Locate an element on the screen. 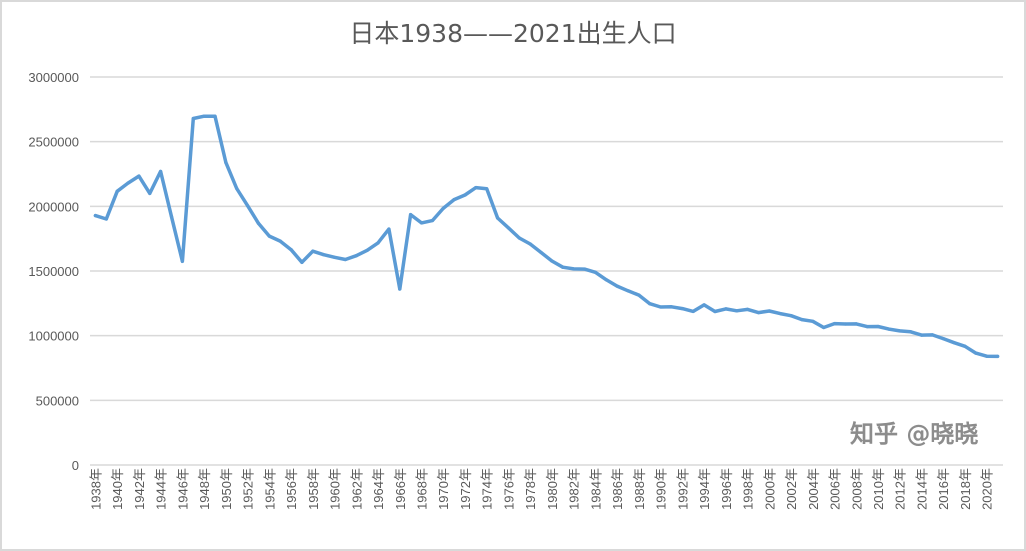  data-point-1964 is located at coordinates (378, 243).